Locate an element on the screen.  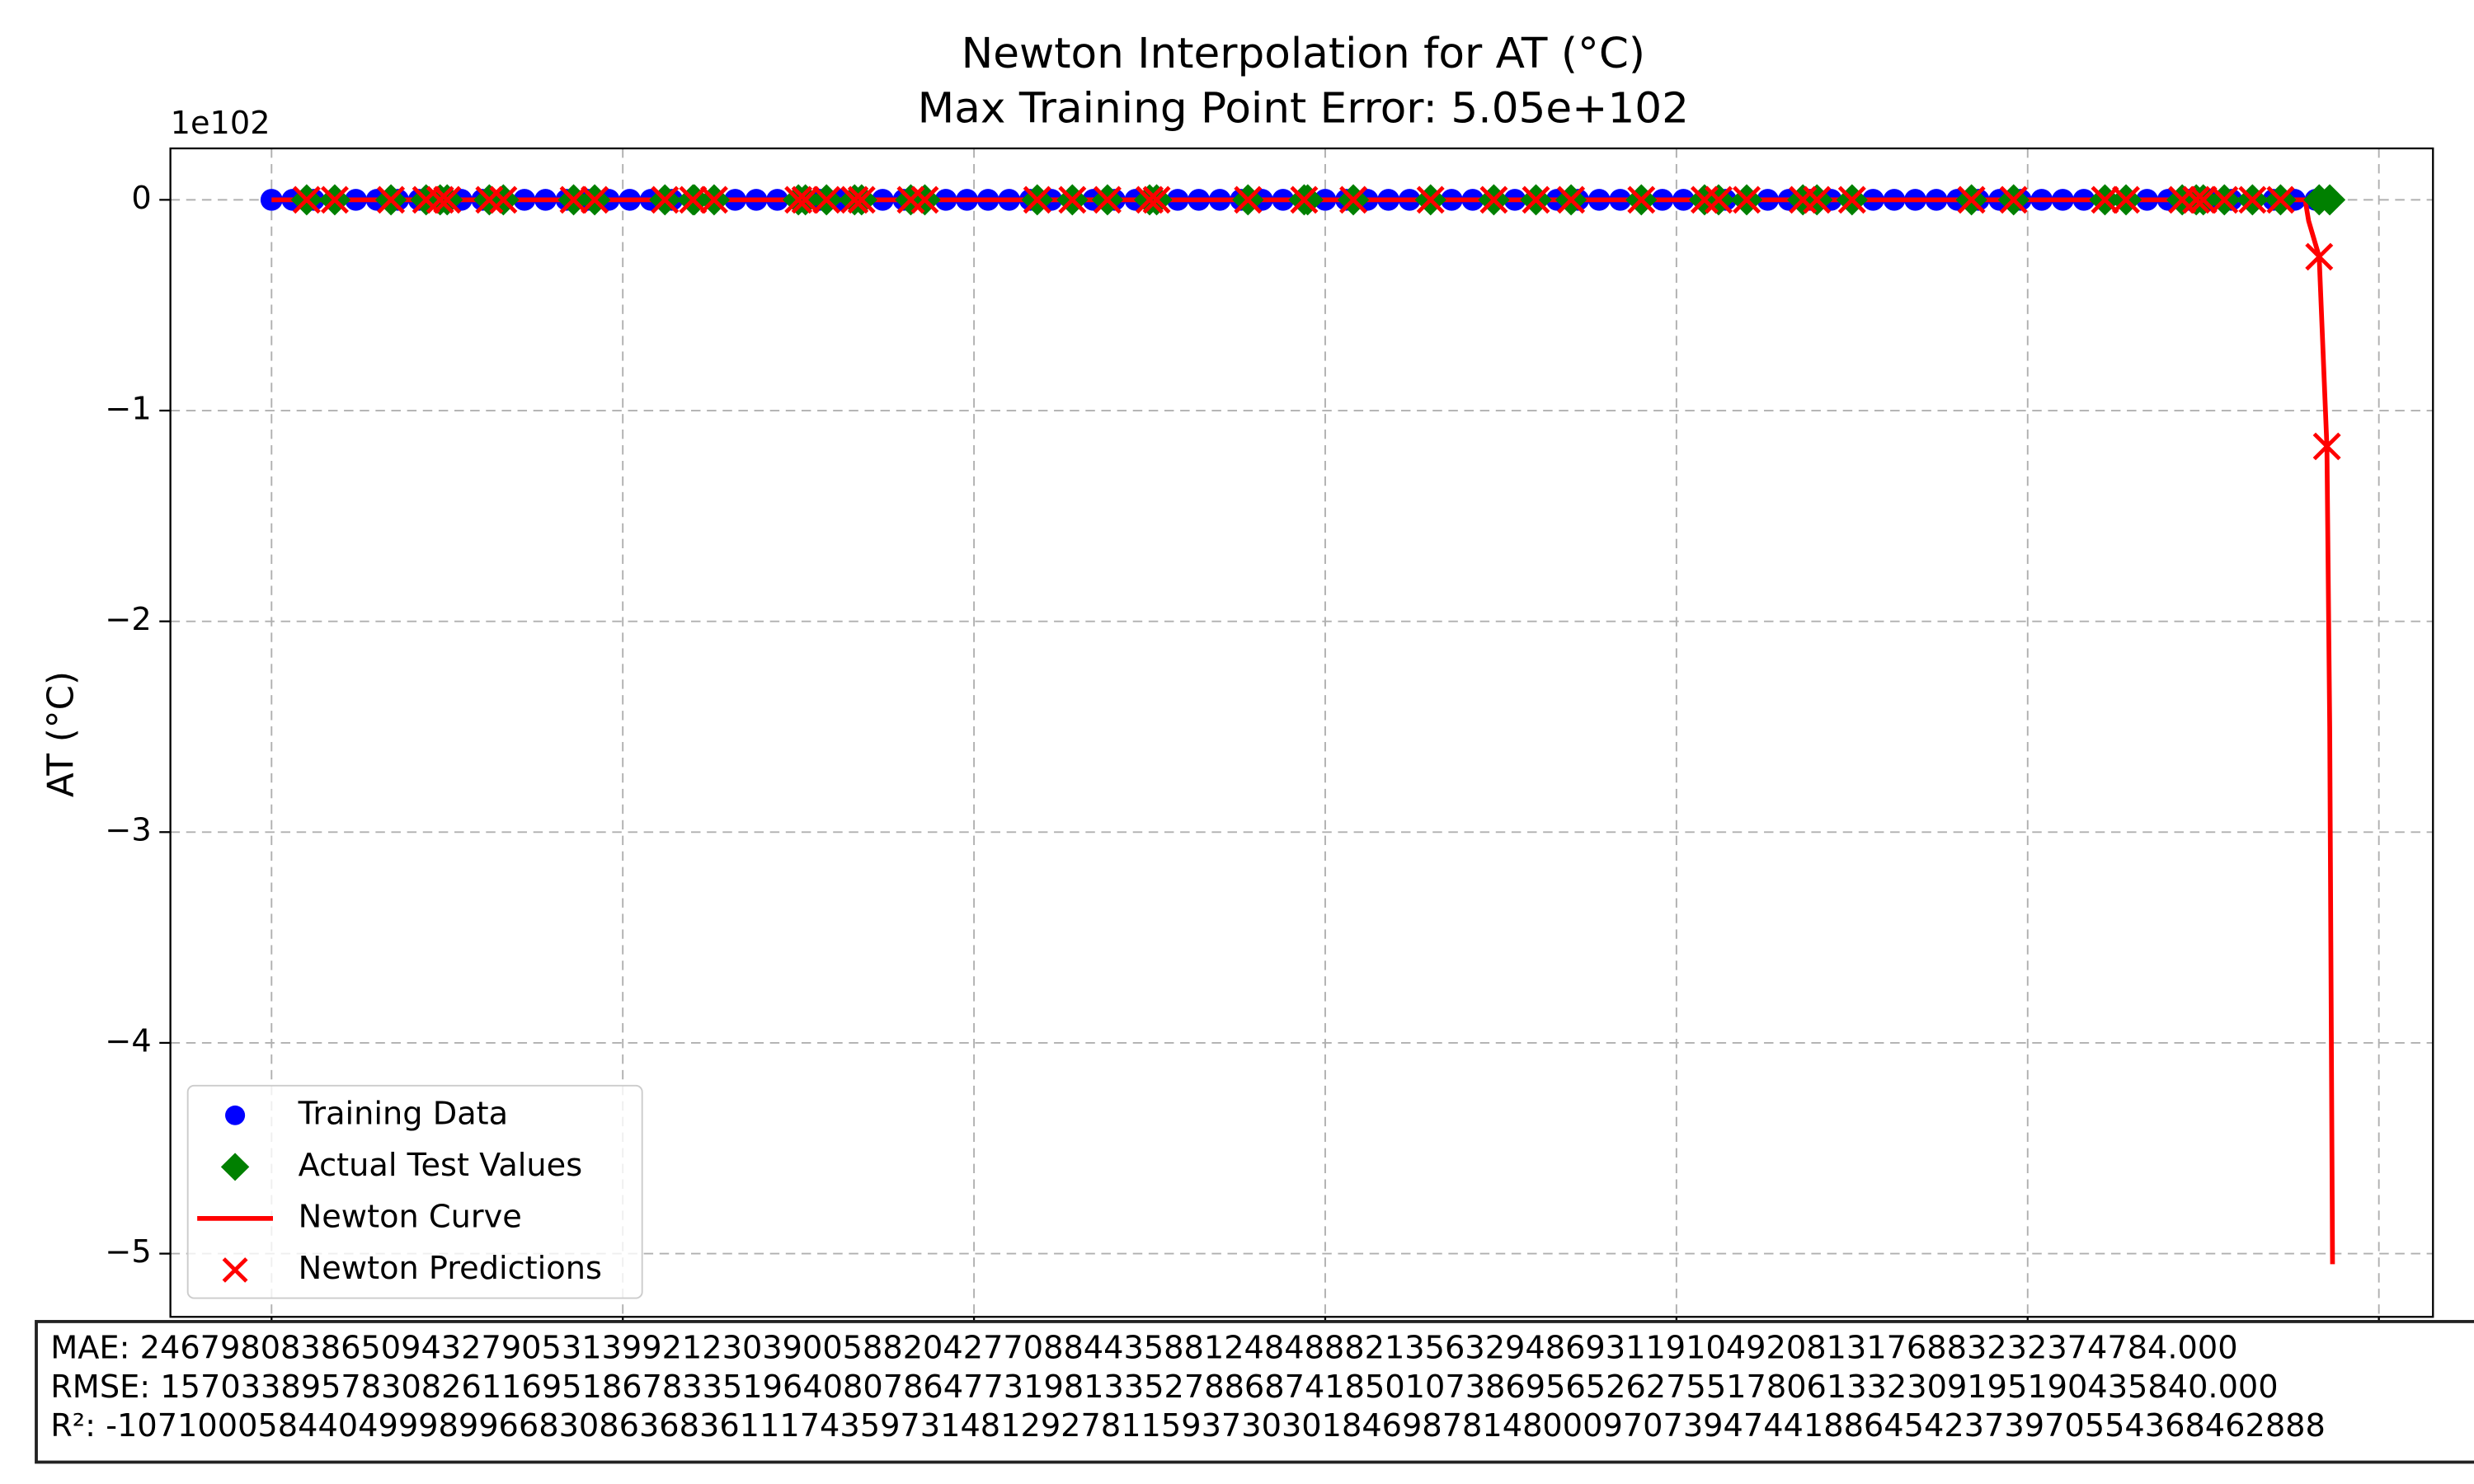
y-tick-label: −5 is located at coordinates (128, 1251).